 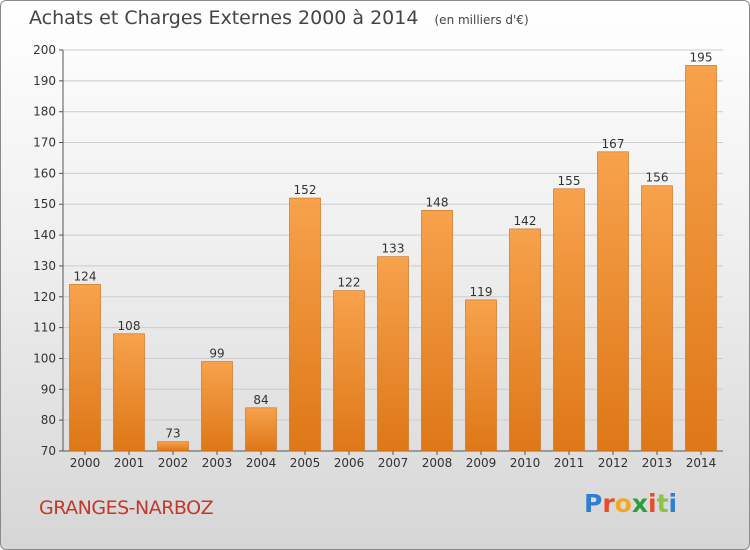 I want to click on data-label: 119, so click(x=481, y=292).